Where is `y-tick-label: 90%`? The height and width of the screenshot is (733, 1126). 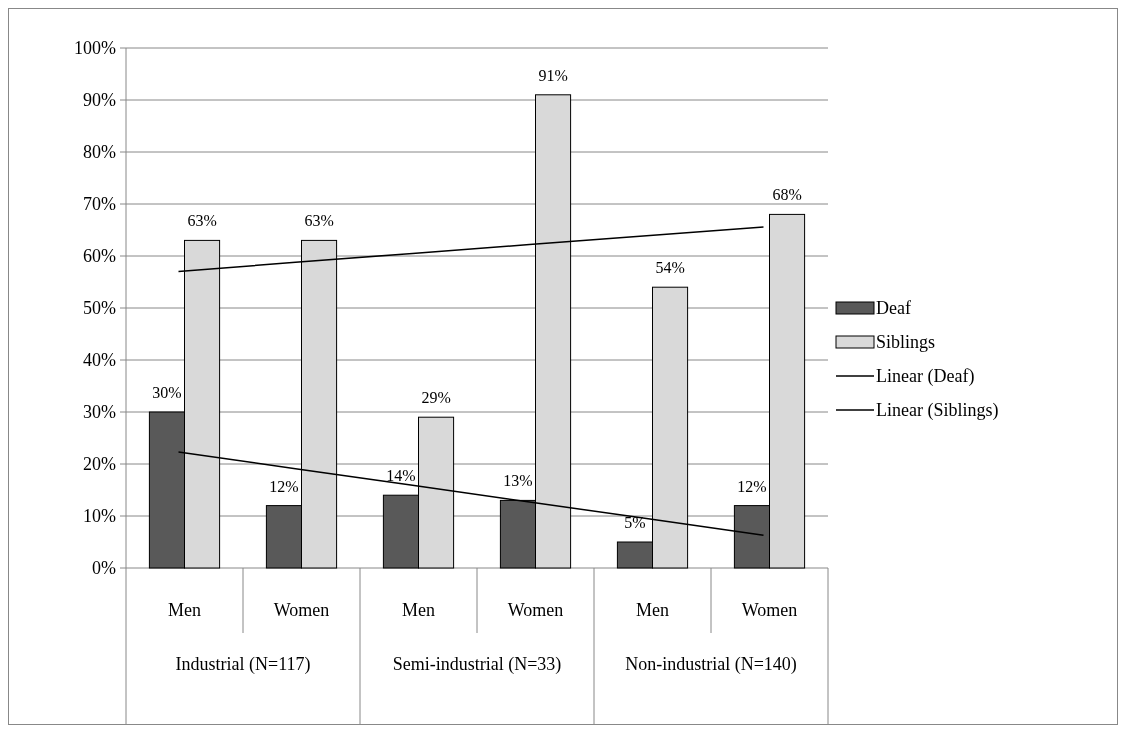
y-tick-label: 90% is located at coordinates (99, 100).